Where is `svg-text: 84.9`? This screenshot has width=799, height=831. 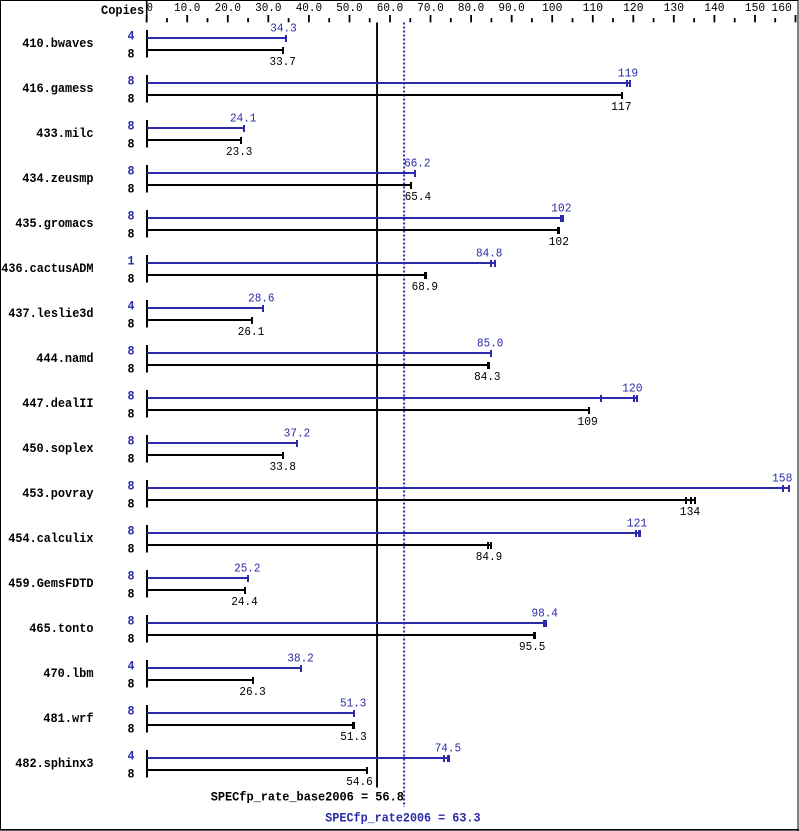 svg-text: 84.9 is located at coordinates (489, 557).